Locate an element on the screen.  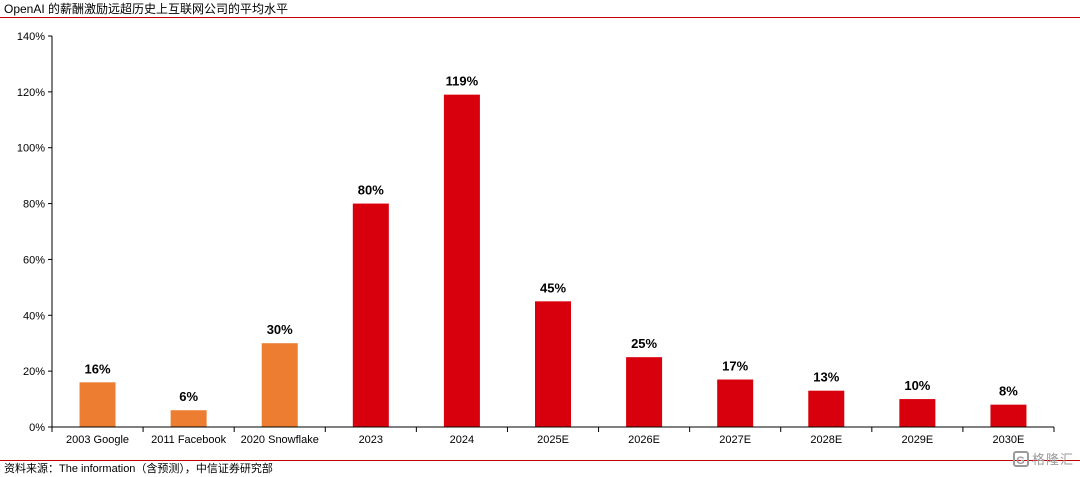
x-category-label: 2024 is located at coordinates (462, 440).